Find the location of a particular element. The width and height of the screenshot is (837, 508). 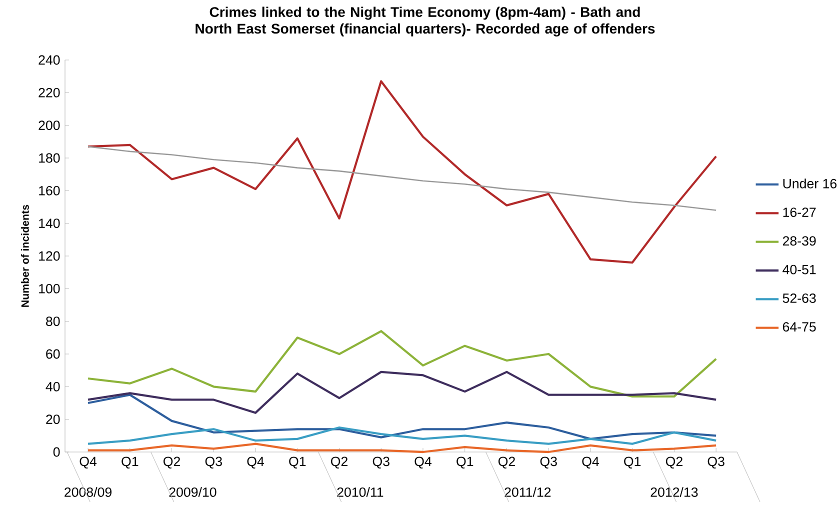

text: 2008/09 is located at coordinates (88, 492).